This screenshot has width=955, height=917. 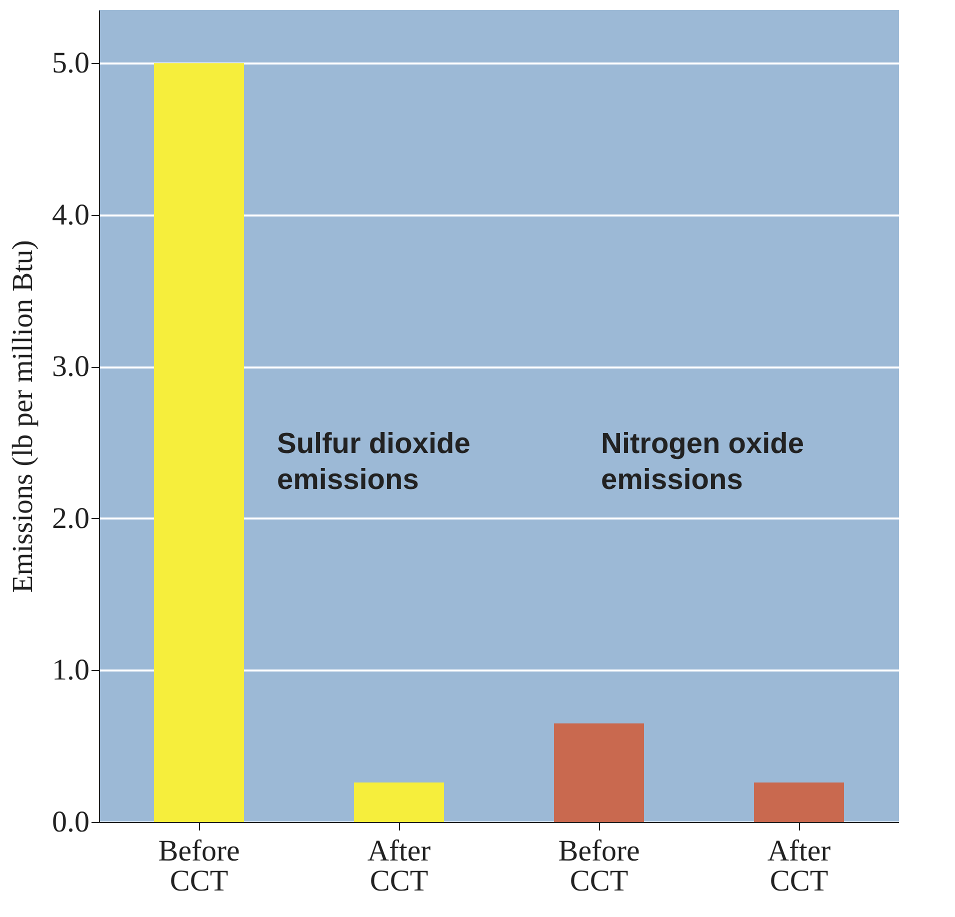 I want to click on y-tick-label: 1.0, so click(x=71, y=670).